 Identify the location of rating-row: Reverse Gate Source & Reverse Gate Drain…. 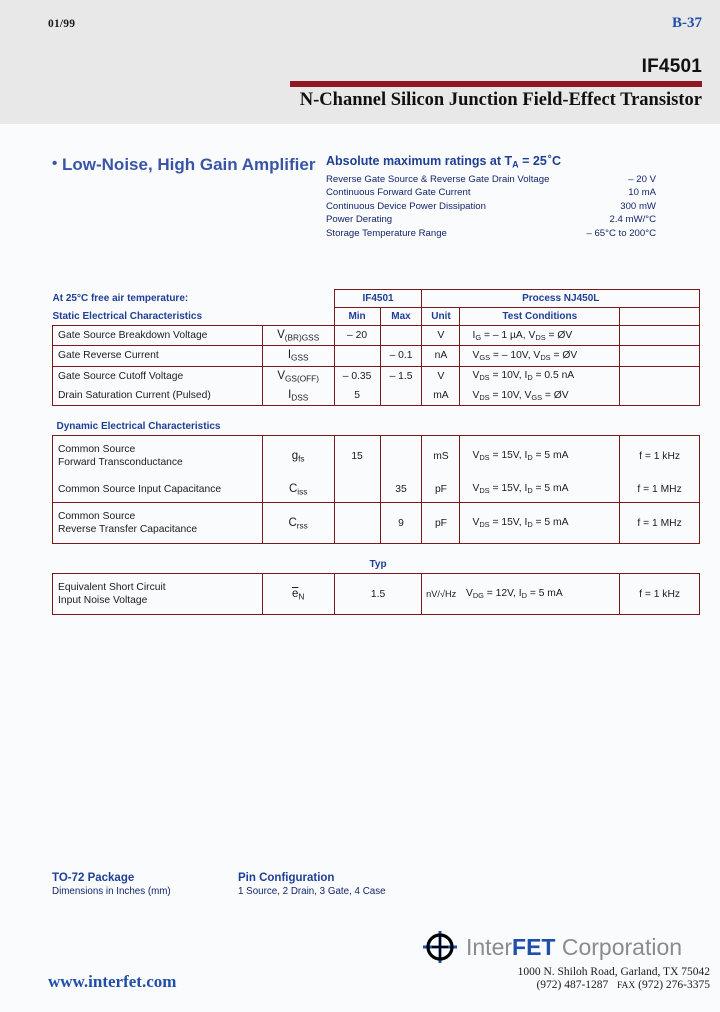
(491, 180).